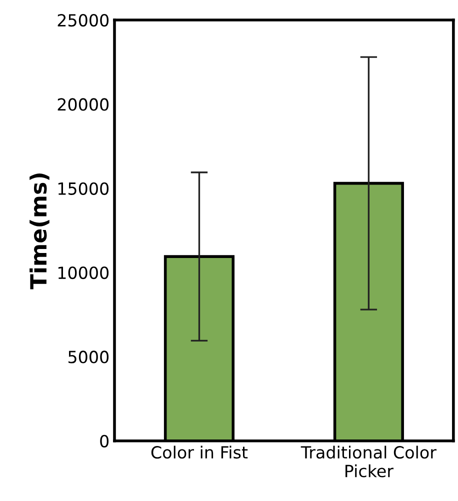 The height and width of the screenshot is (501, 458). I want to click on y-tick-label: 5000, so click(88, 357).